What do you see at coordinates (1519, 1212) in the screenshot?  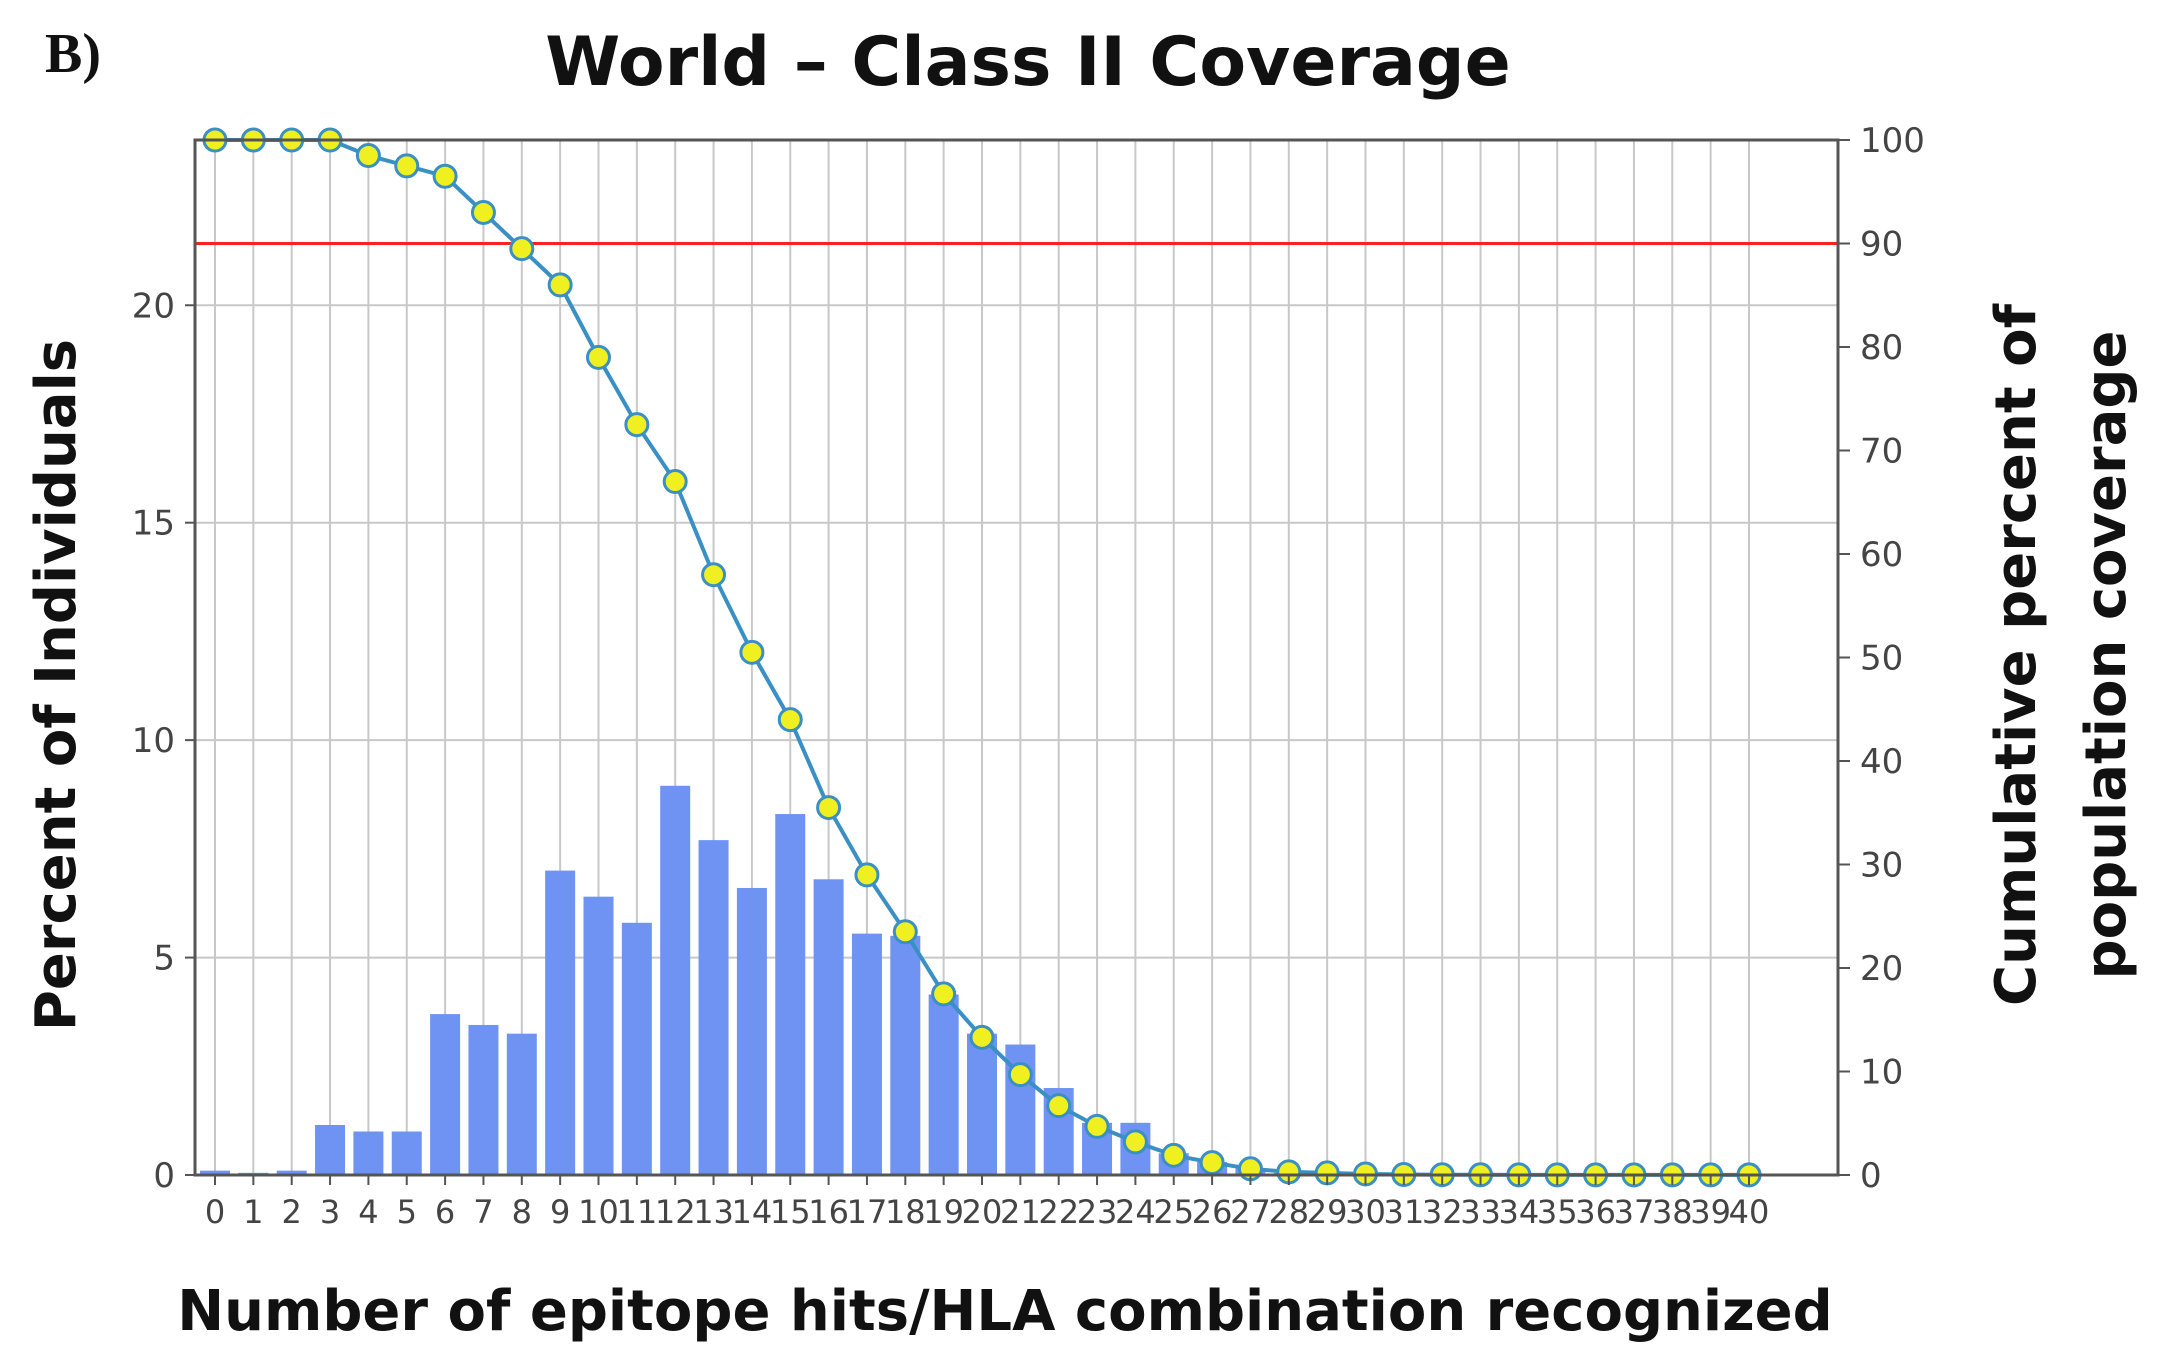 I see `x-tick-label: 34` at bounding box center [1519, 1212].